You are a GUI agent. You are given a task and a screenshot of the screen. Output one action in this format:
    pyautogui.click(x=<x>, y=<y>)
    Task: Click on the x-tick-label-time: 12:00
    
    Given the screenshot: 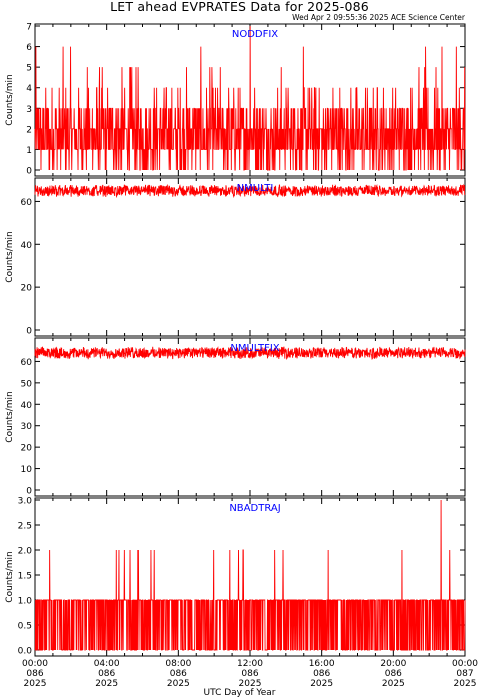 What is the action you would take?
    pyautogui.click(x=250, y=664)
    